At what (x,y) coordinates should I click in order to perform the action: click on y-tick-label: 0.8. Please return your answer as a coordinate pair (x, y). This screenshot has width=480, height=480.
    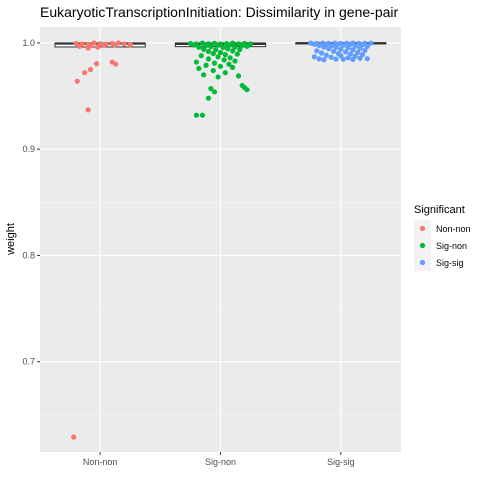
    Looking at the image, I should click on (28, 255).